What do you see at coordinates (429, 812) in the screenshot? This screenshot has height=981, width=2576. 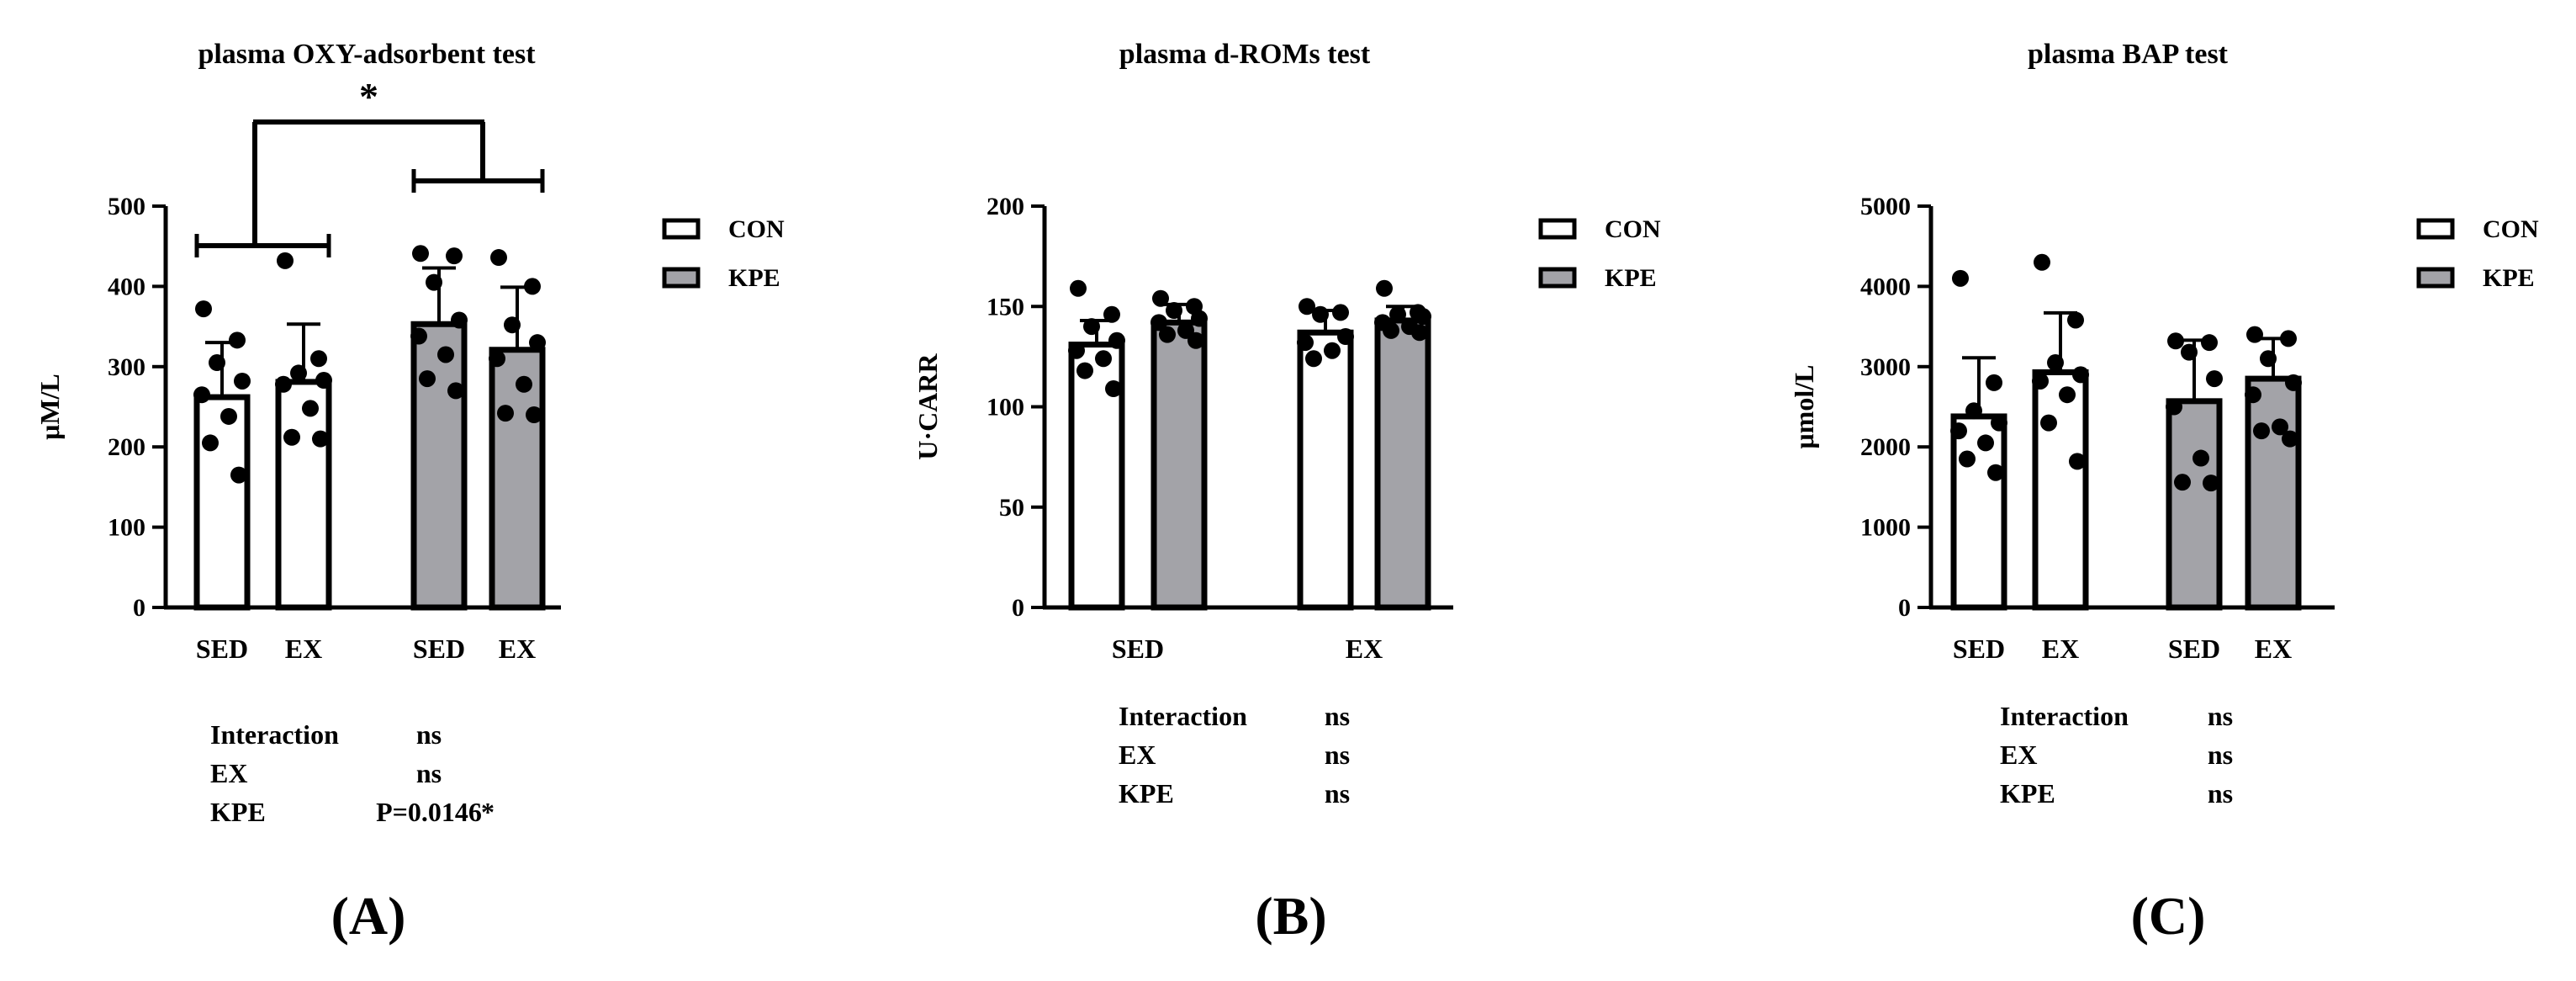 I see `stats-value: P=0.0146` at bounding box center [429, 812].